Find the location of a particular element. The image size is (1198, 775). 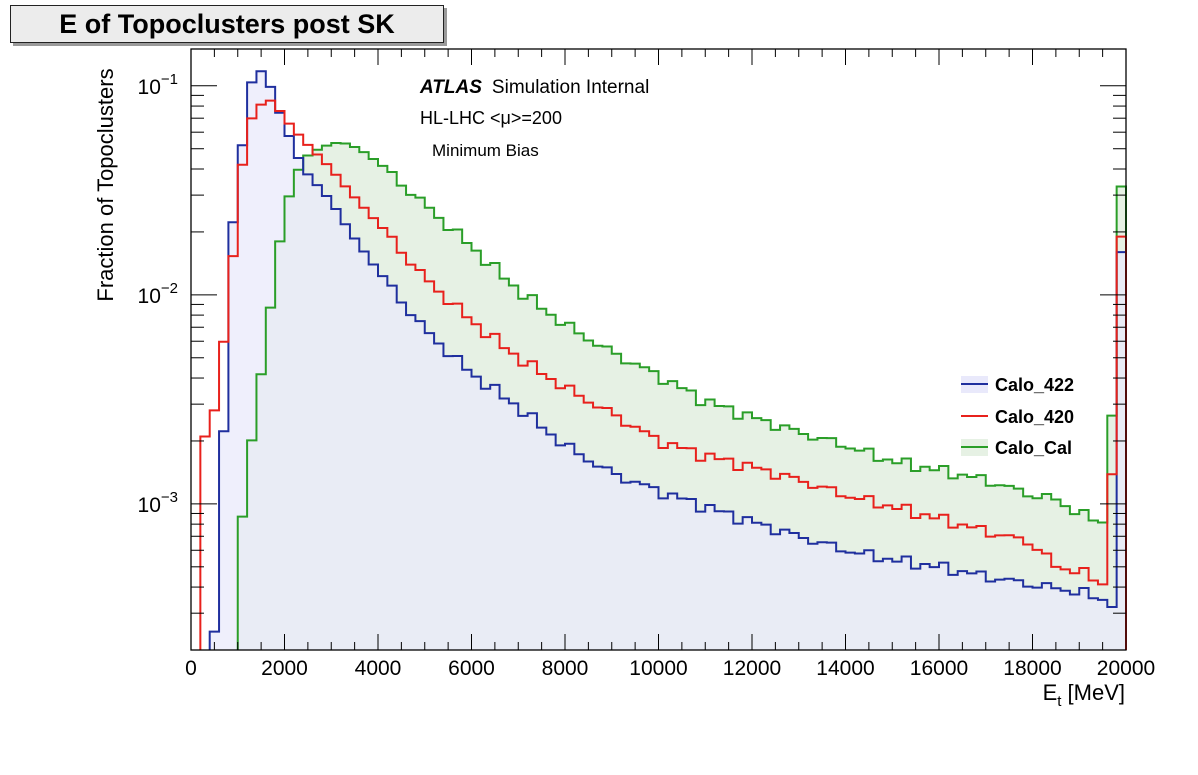

x-axis-label: Et [MeV] is located at coordinates (1084, 695).